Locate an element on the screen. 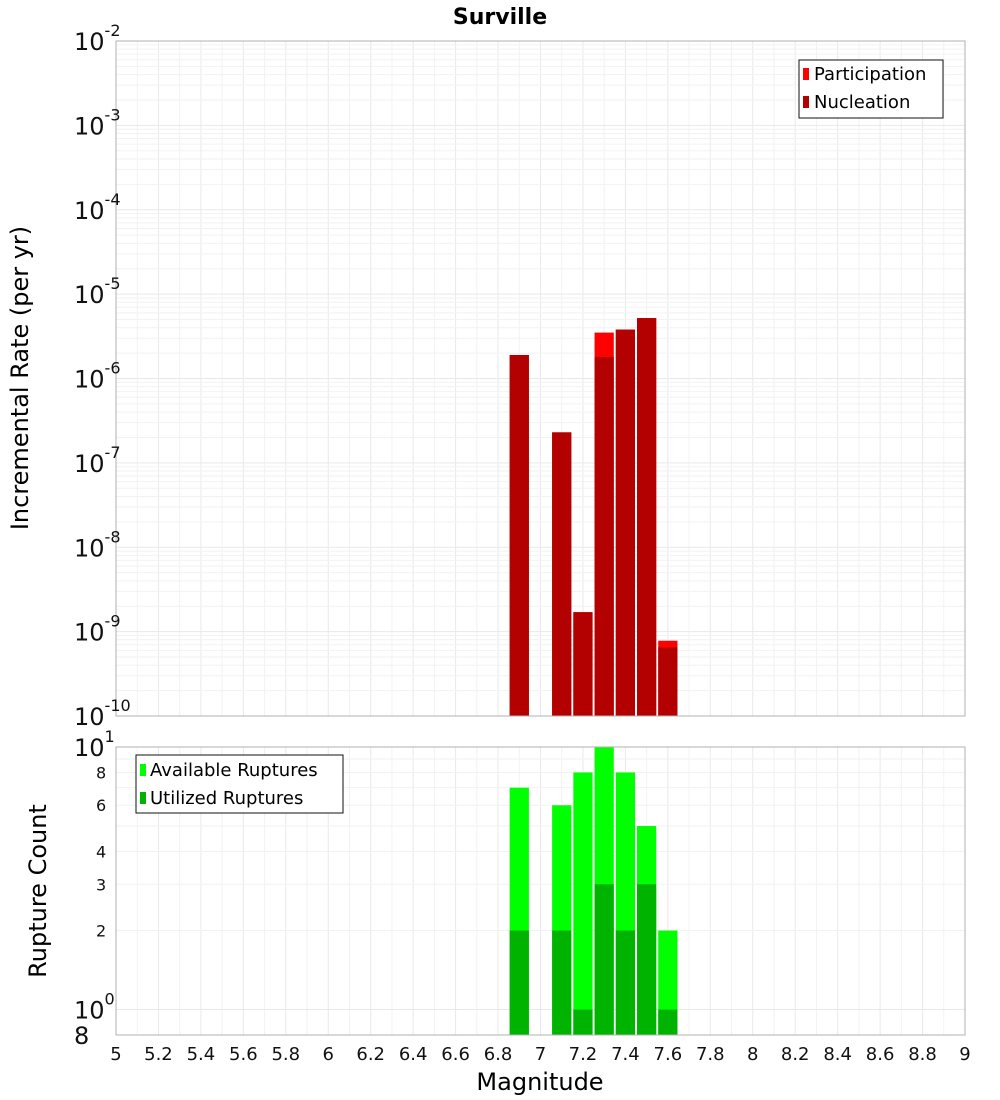  top-y-tick-label: 10⁻³ is located at coordinates (97, 122).